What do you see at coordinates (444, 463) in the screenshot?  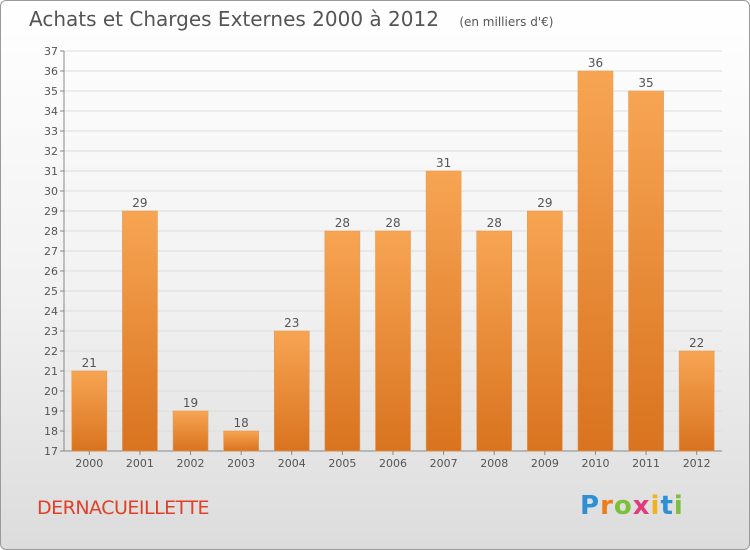 I see `x-tick-label: 2007` at bounding box center [444, 463].